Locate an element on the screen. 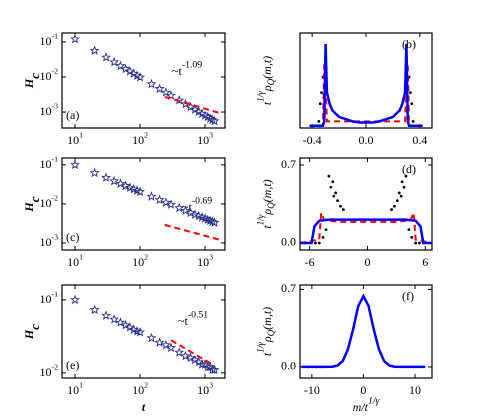  annotation-part: -0.69 is located at coordinates (202, 200).